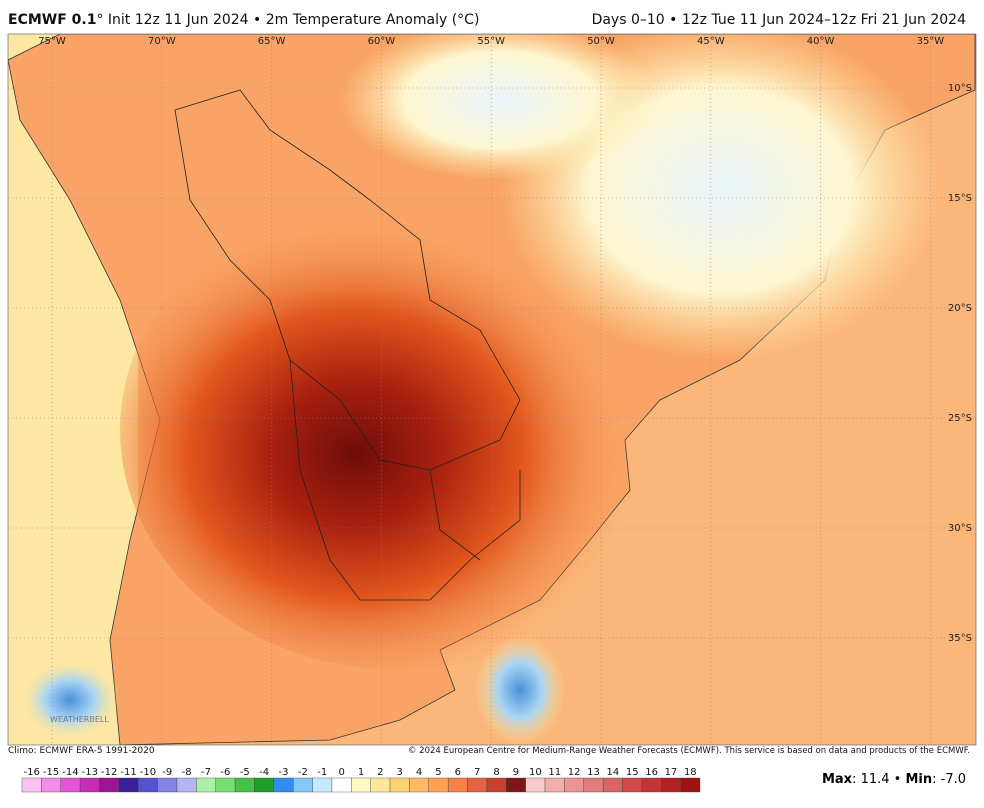 The height and width of the screenshot is (808, 984). Describe the element at coordinates (960, 638) in the screenshot. I see `lat-label: 35°S` at that location.